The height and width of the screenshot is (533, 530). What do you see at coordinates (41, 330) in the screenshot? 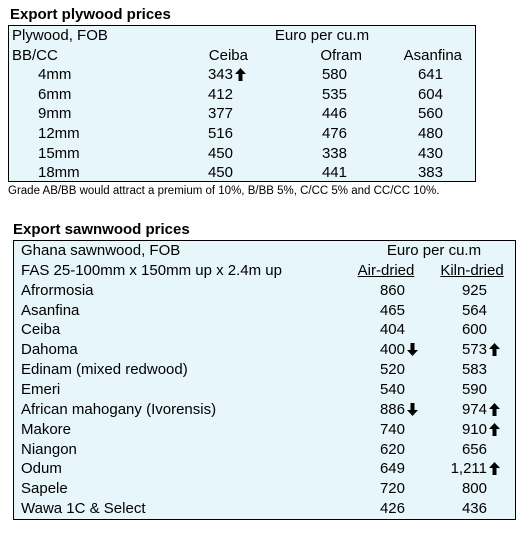
I see `row-label: Ceiba` at bounding box center [41, 330].